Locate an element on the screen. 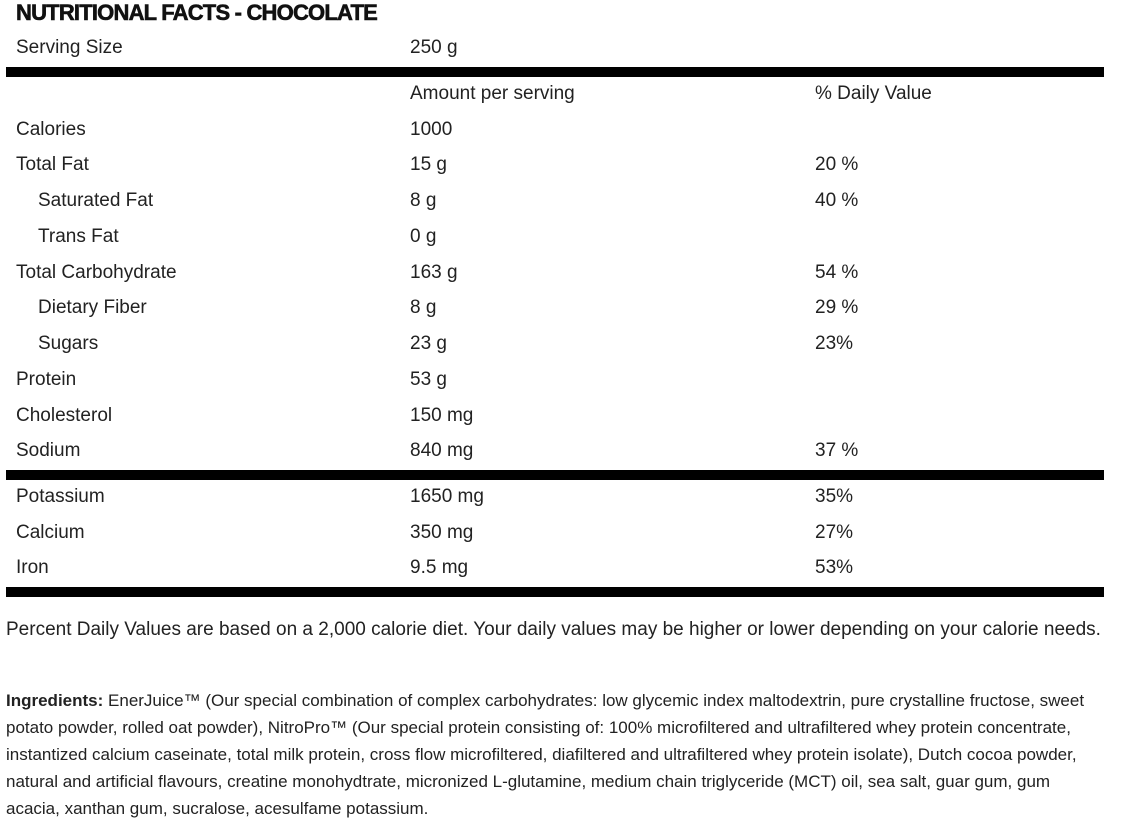 The height and width of the screenshot is (823, 1122). nutrient-dv: 23% is located at coordinates (834, 343).